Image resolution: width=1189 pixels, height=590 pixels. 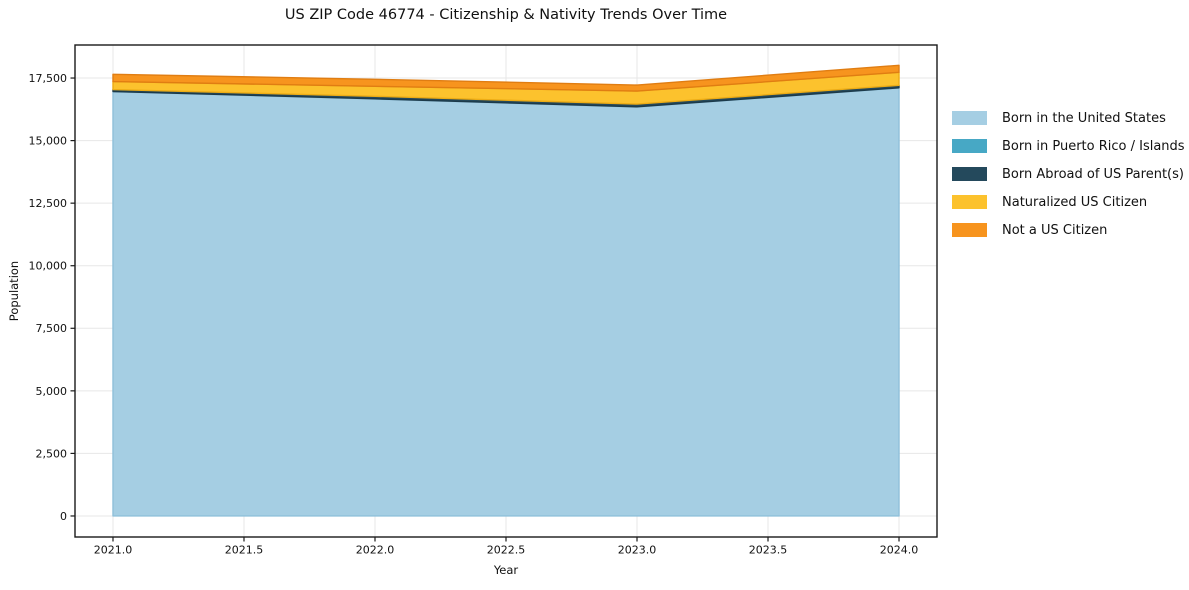 What do you see at coordinates (48, 266) in the screenshot?
I see `y-tick-label: 10,000` at bounding box center [48, 266].